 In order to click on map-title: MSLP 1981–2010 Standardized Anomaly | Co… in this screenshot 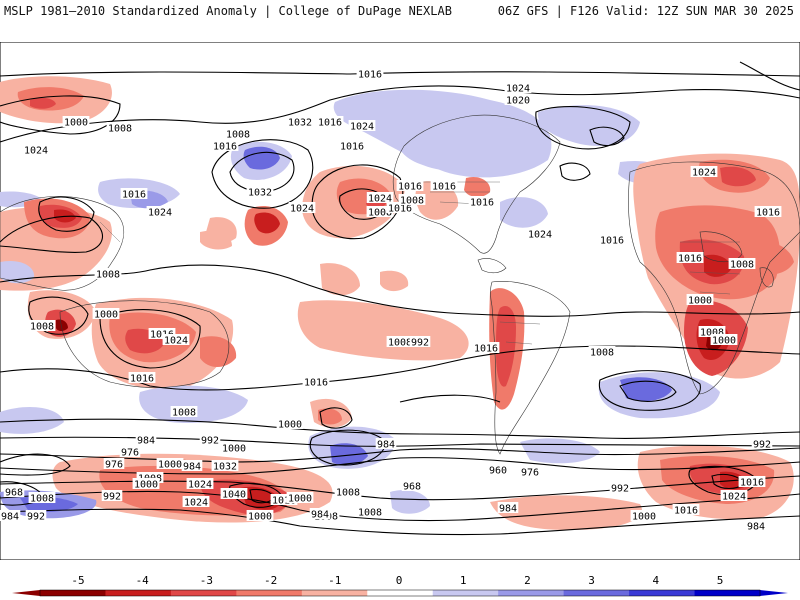, I will do `click(228, 11)`.